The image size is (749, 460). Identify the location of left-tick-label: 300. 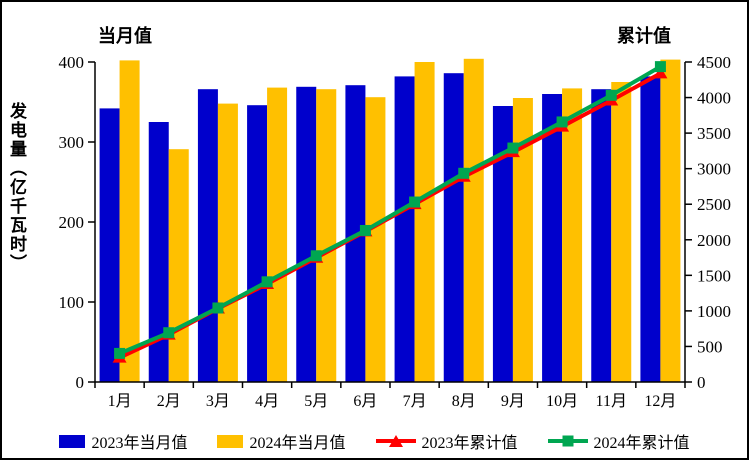
(72, 142).